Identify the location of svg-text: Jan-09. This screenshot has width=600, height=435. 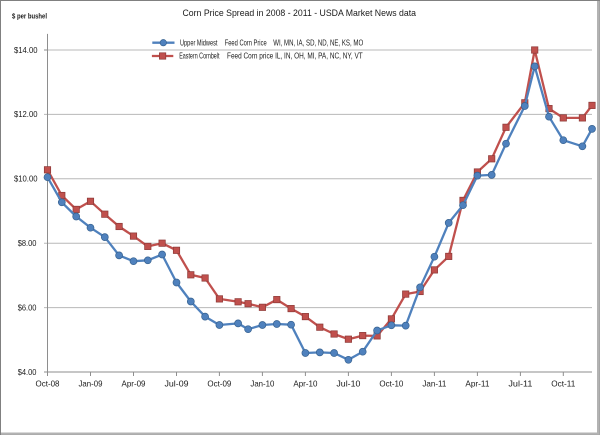
(91, 383).